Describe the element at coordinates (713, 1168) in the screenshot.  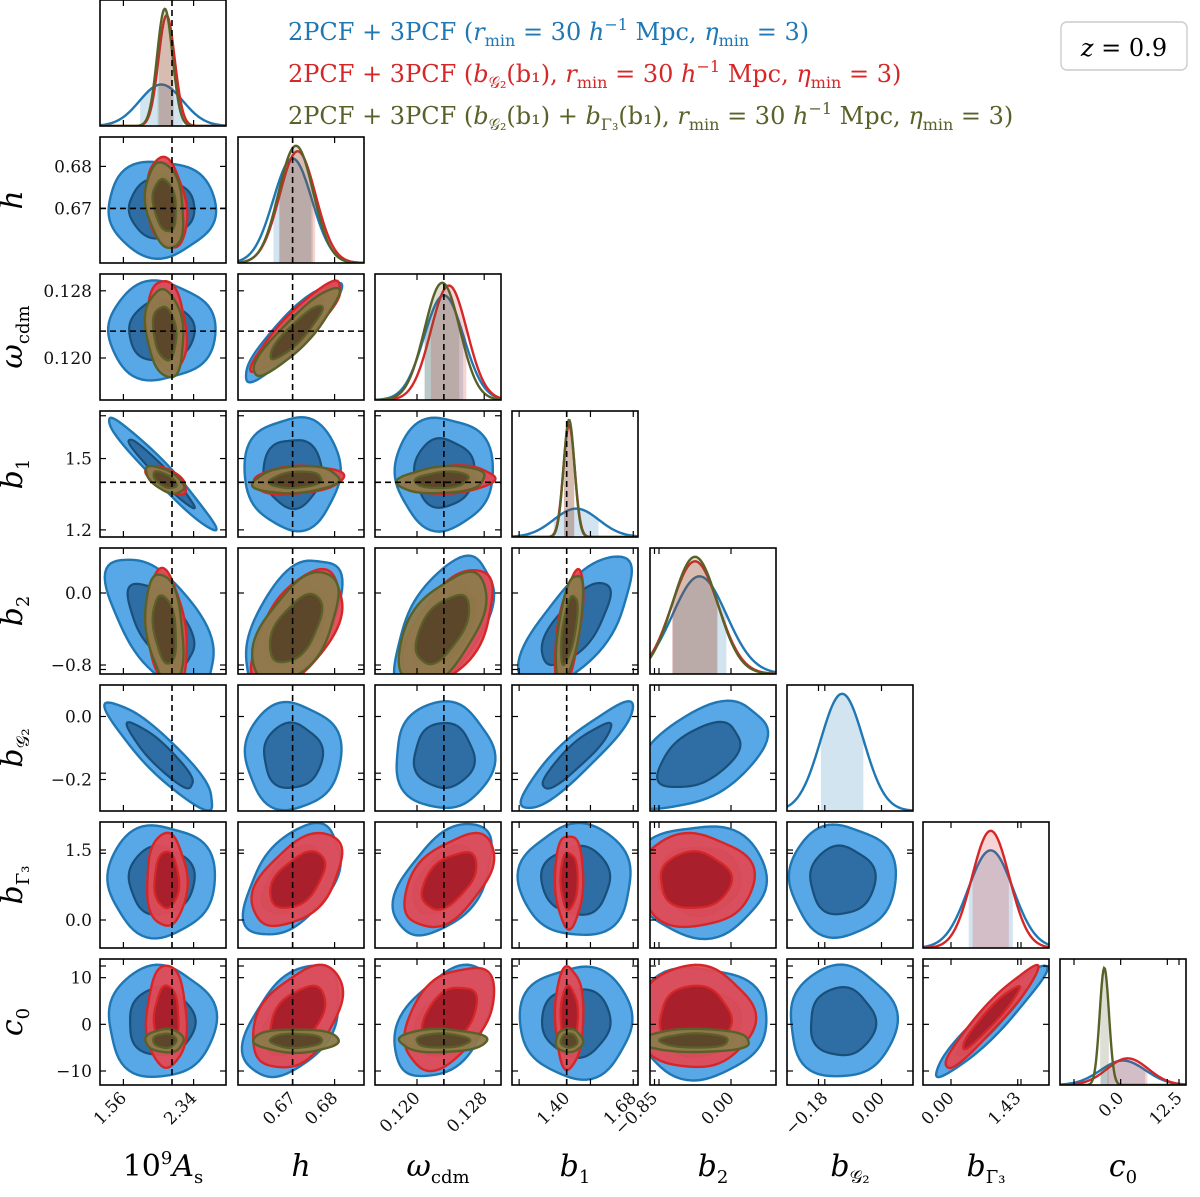
I see `x-axis-label: b2` at that location.